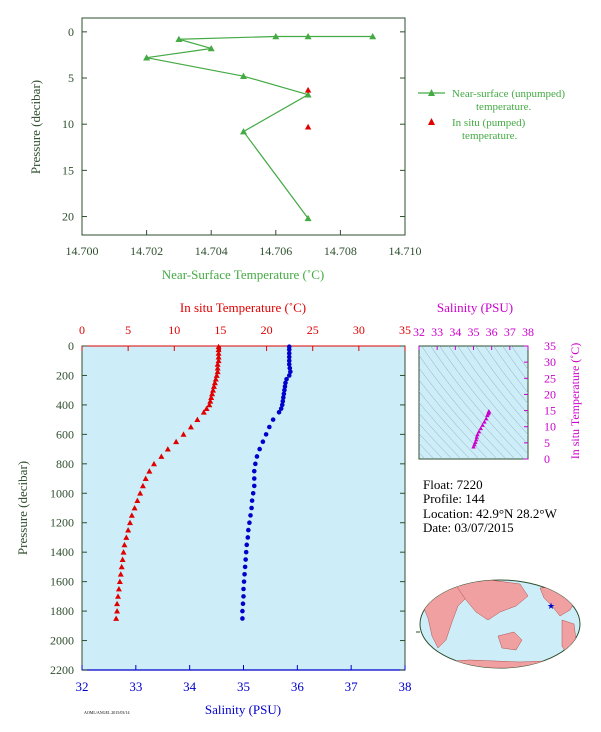 This screenshot has width=601, height=732. I want to click on float-location-marker: ★, so click(551, 606).